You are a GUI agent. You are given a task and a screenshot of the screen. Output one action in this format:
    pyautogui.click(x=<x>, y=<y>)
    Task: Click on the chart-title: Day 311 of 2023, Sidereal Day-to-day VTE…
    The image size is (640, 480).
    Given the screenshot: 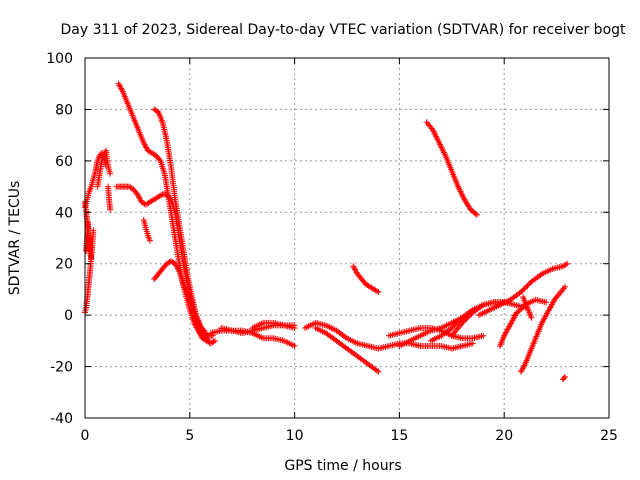 What is the action you would take?
    pyautogui.click(x=343, y=30)
    